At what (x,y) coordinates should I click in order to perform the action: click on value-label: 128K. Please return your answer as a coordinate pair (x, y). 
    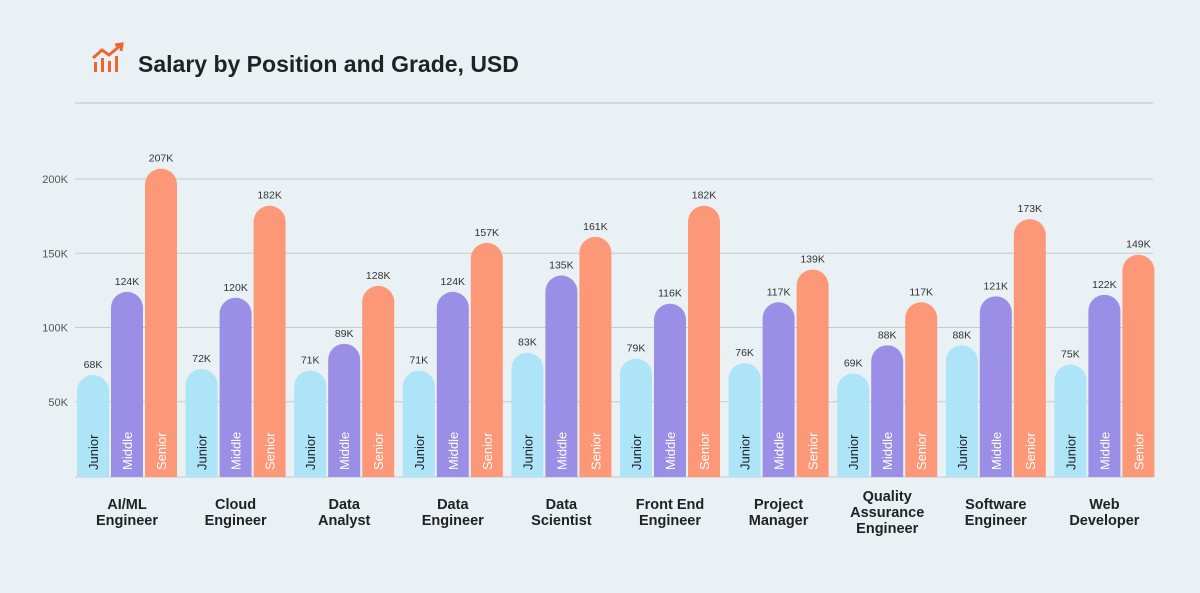
    Looking at the image, I should click on (378, 276).